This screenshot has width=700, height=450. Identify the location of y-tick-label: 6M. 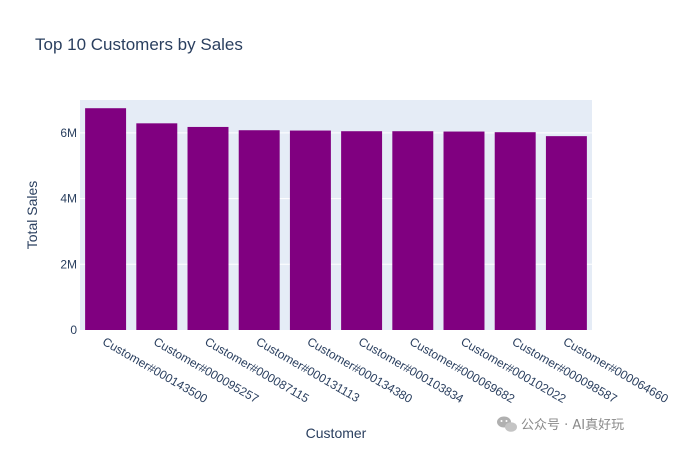
(68, 133).